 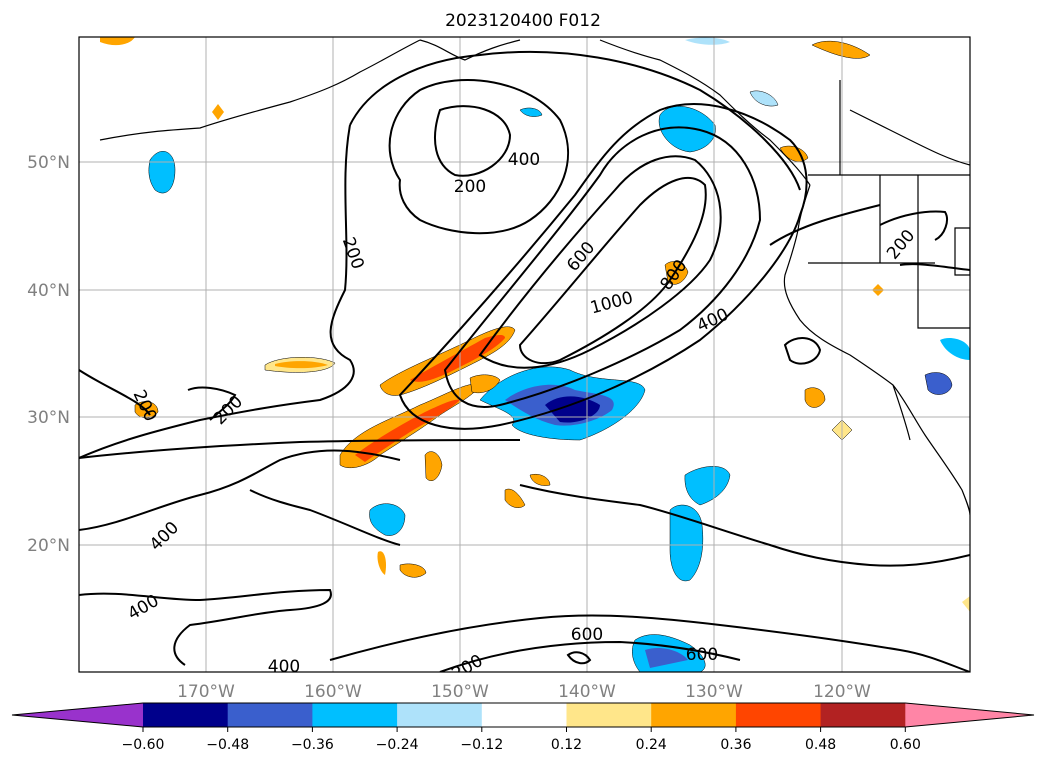 I want to click on lat-label-20n: 20°N, so click(x=48, y=546).